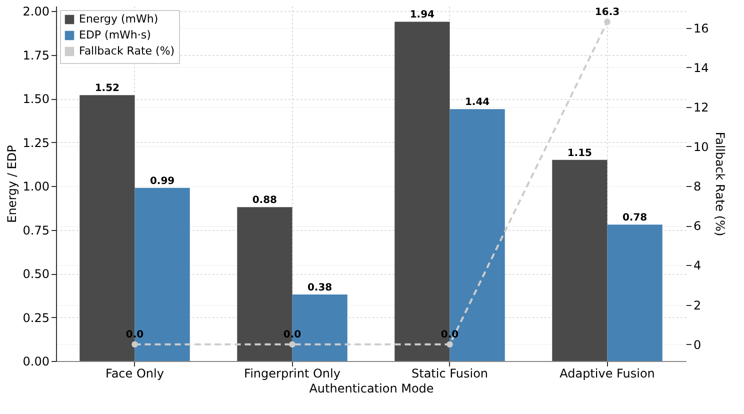 Image resolution: width=744 pixels, height=414 pixels. I want to click on x-tick-label: Static Fusion, so click(449, 373).